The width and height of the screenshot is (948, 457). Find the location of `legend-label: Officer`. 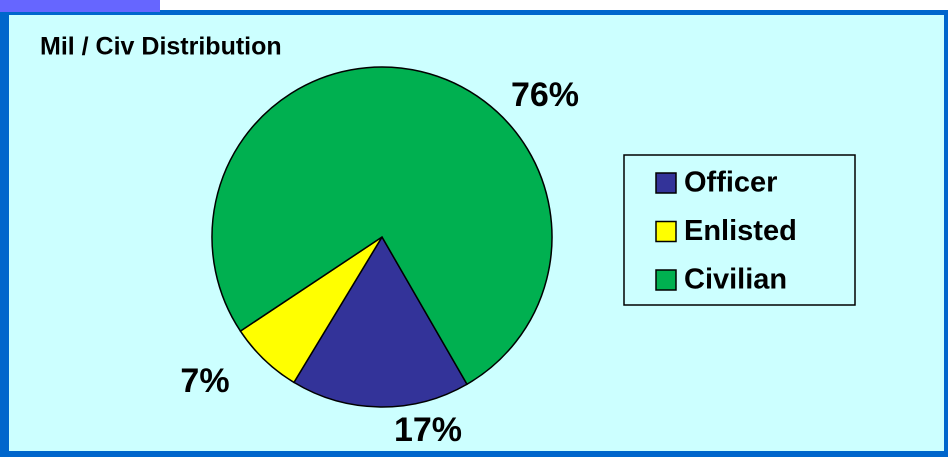

legend-label: Officer is located at coordinates (730, 183).